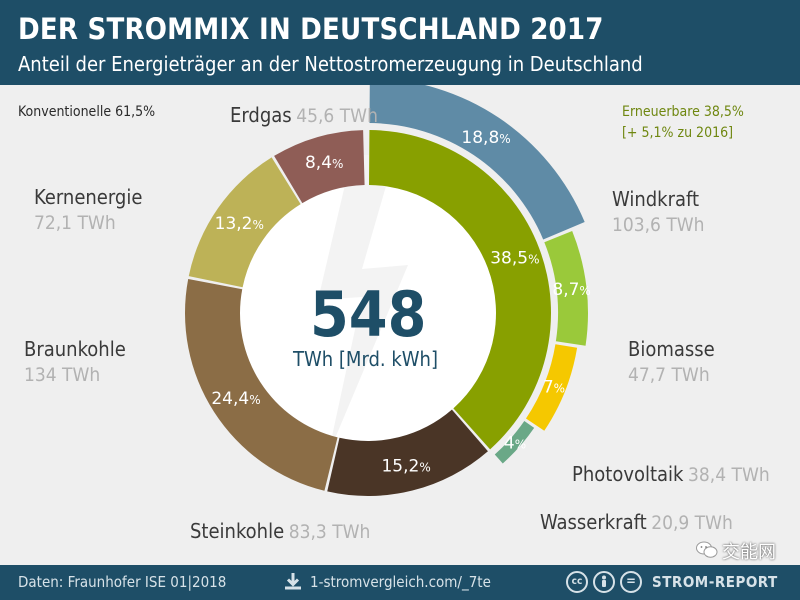 This screenshot has height=600, width=800. I want to click on label-erdgas: Erdgas 45,6 TWh, so click(304, 115).